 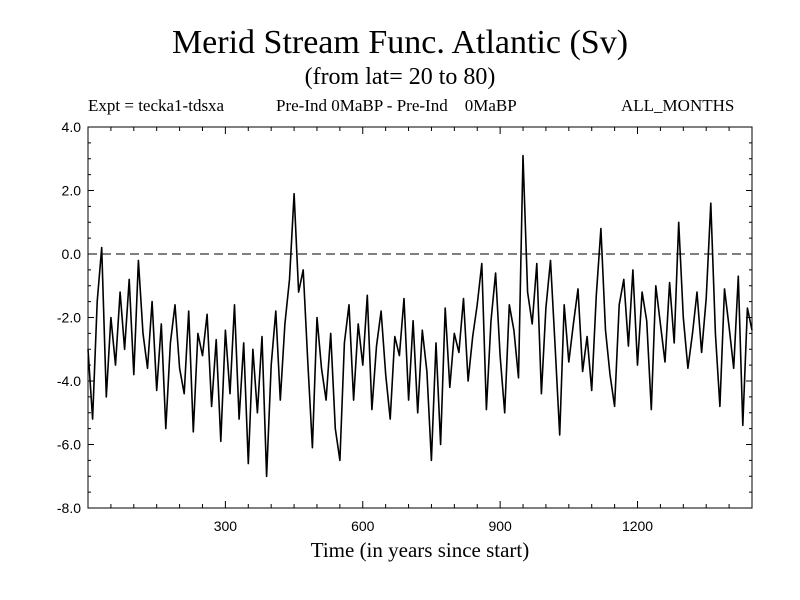 What do you see at coordinates (637, 526) in the screenshot?
I see `x-tick-label: 1200` at bounding box center [637, 526].